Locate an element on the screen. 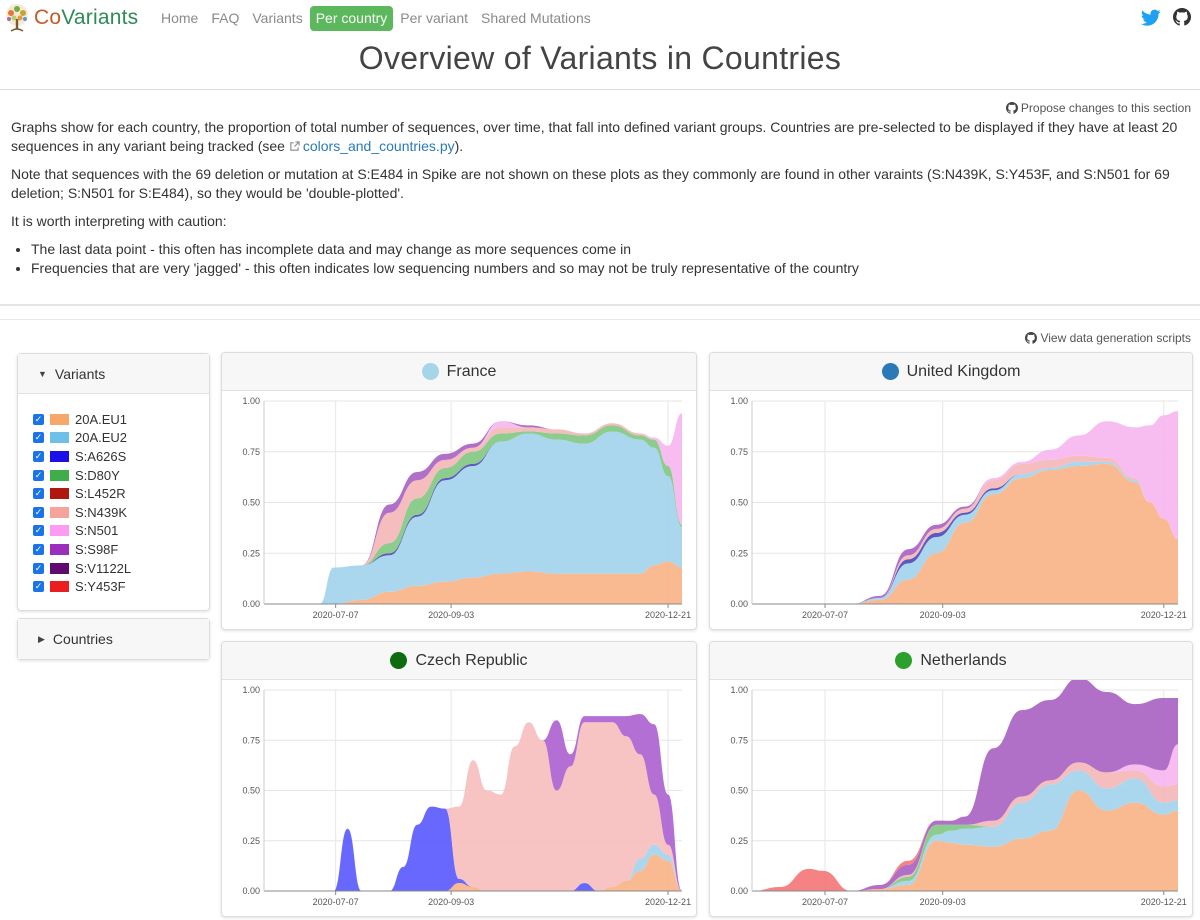 This screenshot has height=920, width=1200. tree-logo-icon is located at coordinates (17, 18).